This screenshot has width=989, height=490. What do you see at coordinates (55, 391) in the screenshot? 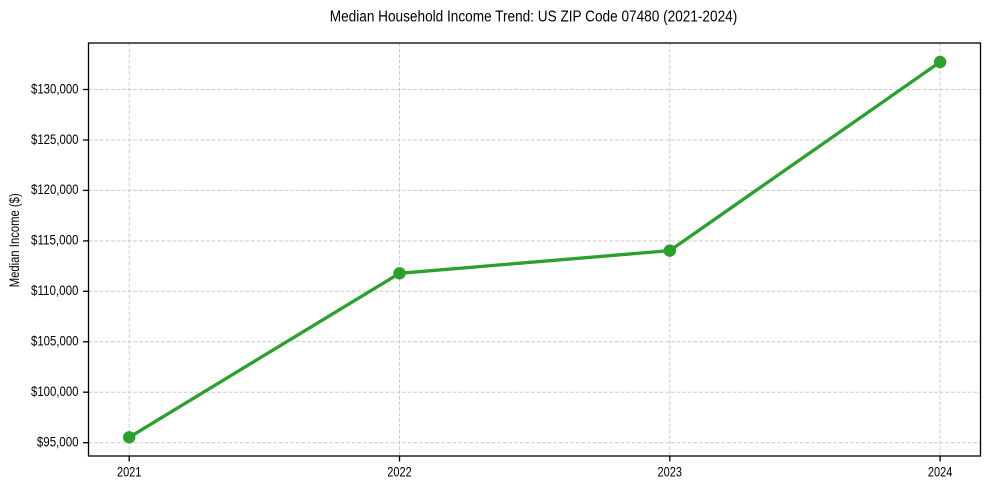
I see `svg-text: $100,000` at bounding box center [55, 391].